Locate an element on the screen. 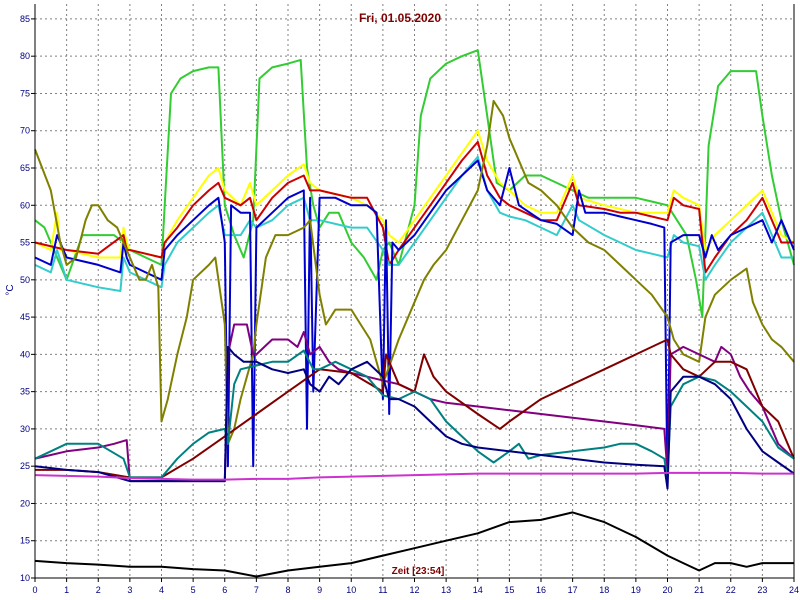 The height and width of the screenshot is (600, 800). x-tick-label: 20 is located at coordinates (667, 590).